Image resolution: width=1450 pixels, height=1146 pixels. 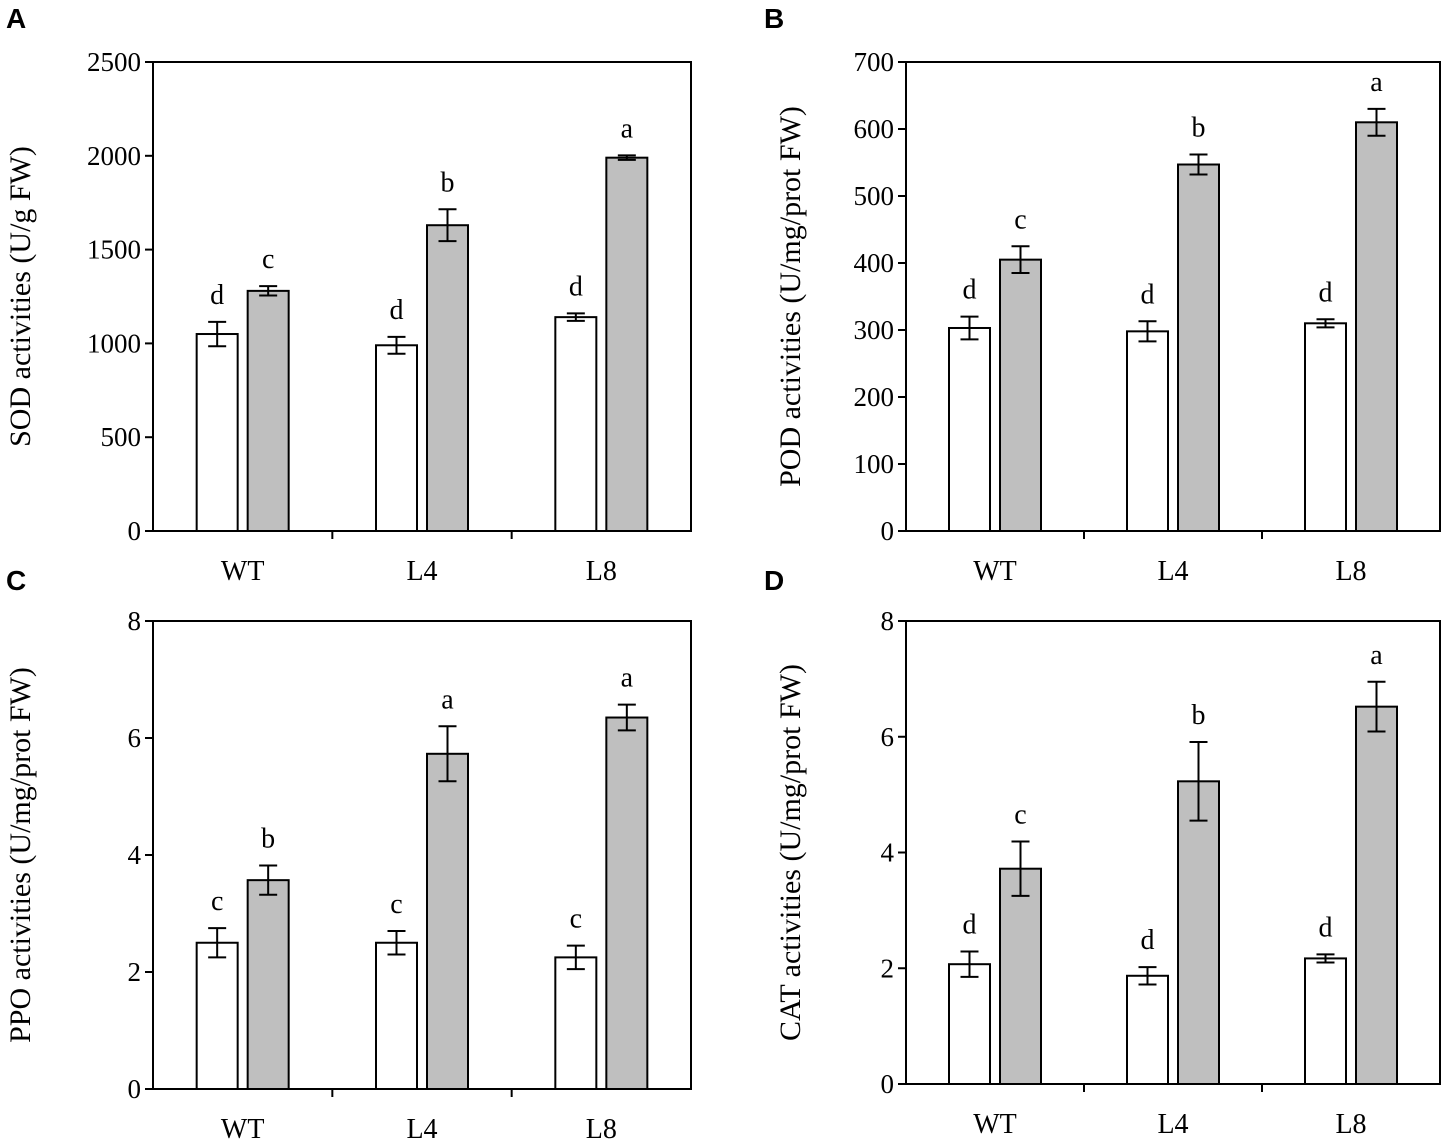 What do you see at coordinates (874, 62) in the screenshot?
I see `y-tick-label: 700` at bounding box center [874, 62].